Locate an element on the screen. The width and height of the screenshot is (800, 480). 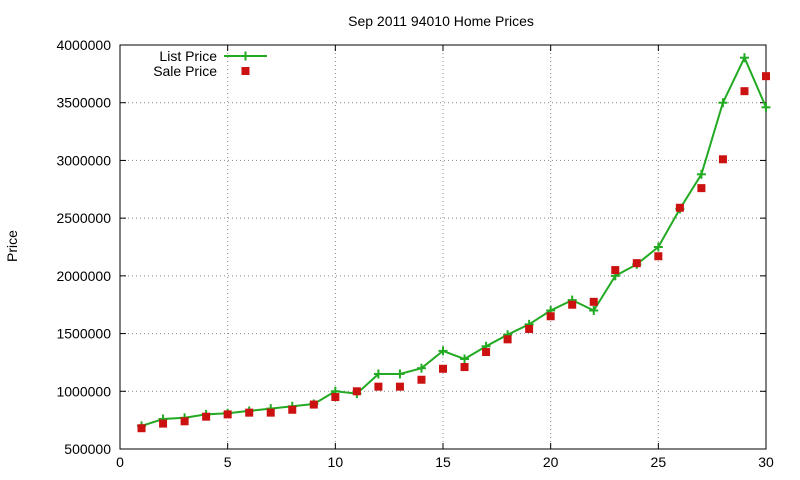
x-tick-label: 5 is located at coordinates (228, 462).